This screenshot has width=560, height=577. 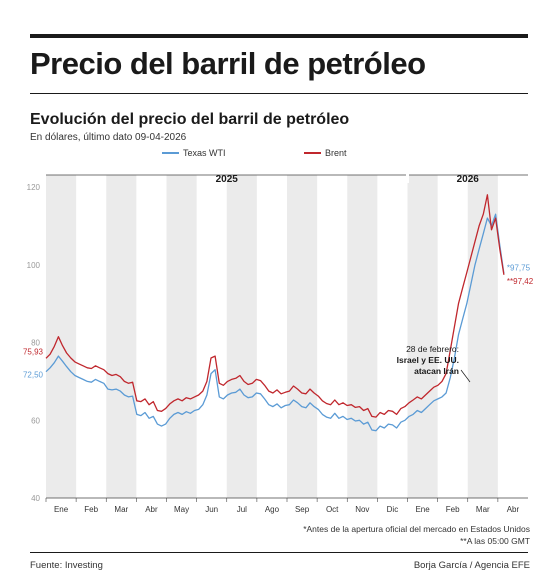 What do you see at coordinates (468, 179) in the screenshot?
I see `year-label-2026: 2026` at bounding box center [468, 179].